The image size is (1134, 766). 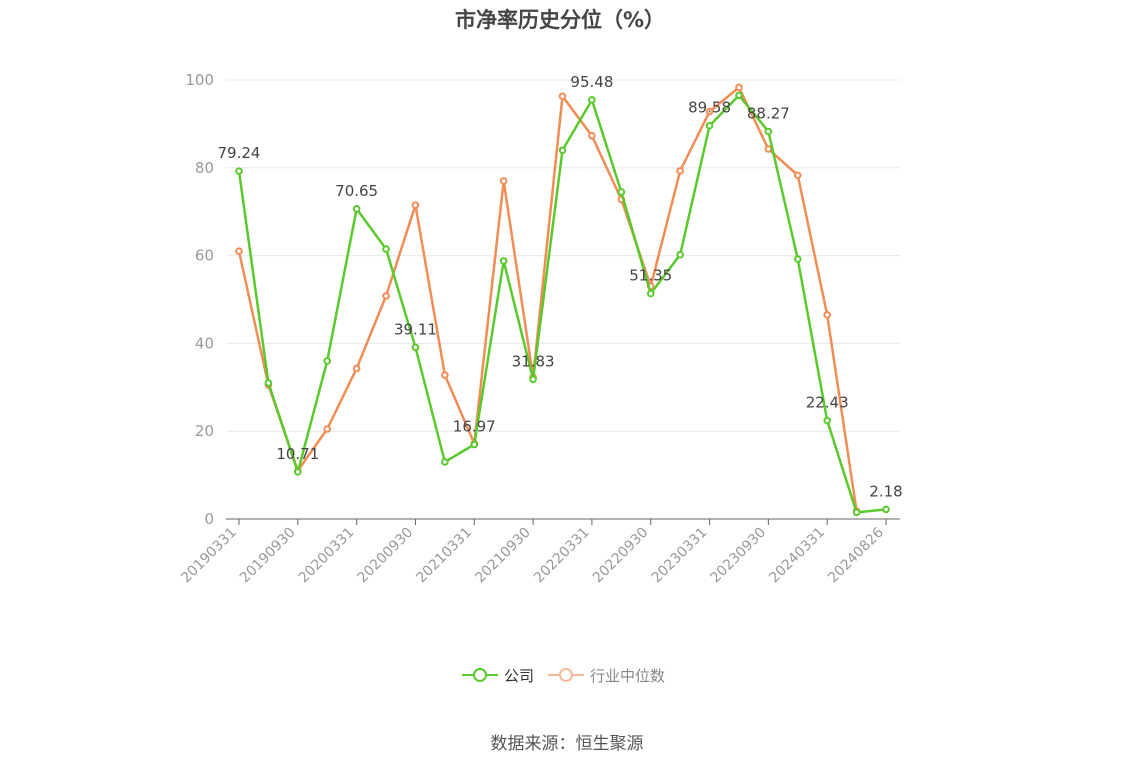 I want to click on legend-label-company: 公司, so click(x=519, y=675).